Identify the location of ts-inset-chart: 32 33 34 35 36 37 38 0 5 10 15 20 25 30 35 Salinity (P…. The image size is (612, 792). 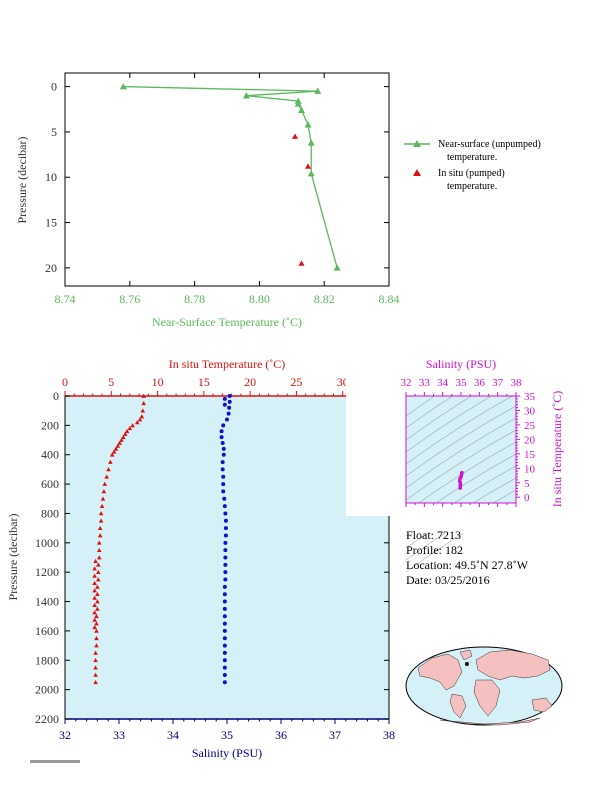
(455, 449).